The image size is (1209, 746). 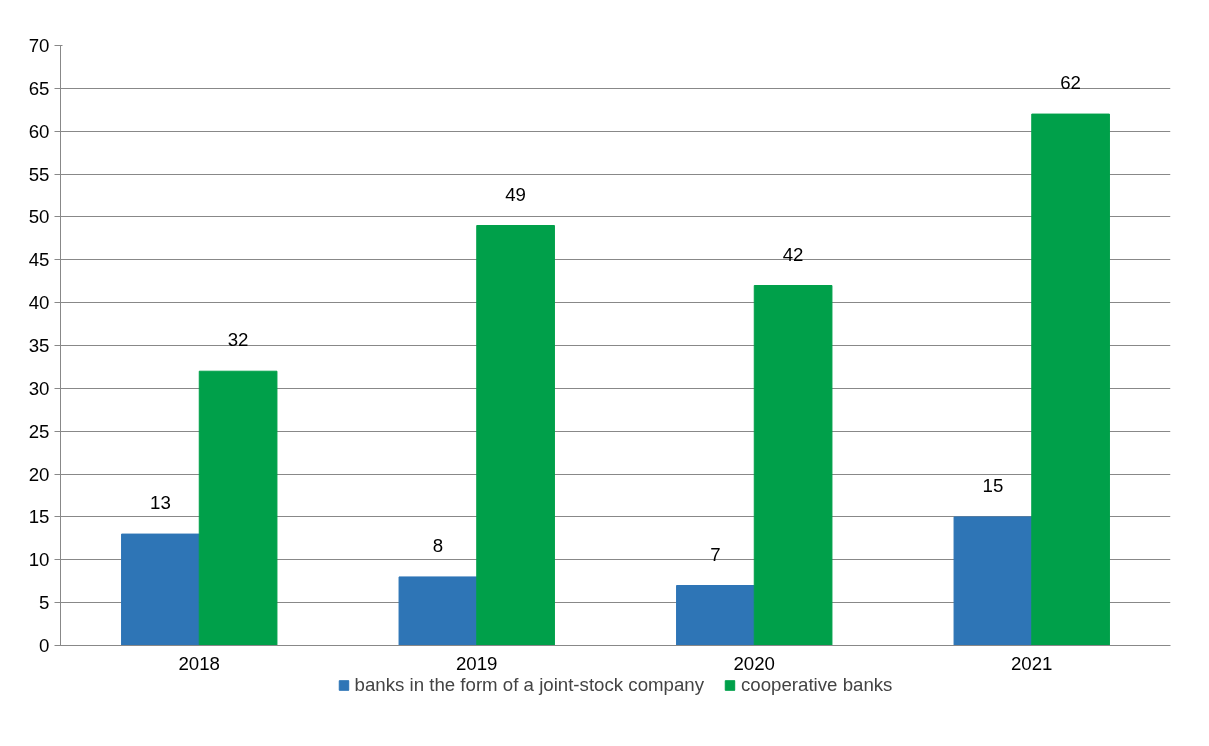 What do you see at coordinates (515, 194) in the screenshot?
I see `data-label: 49` at bounding box center [515, 194].